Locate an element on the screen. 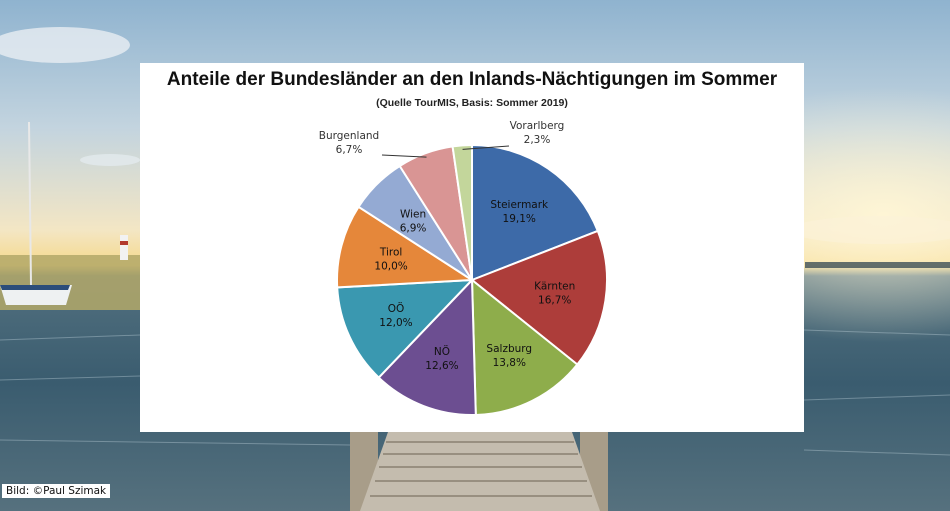  slice-label-burgenland: Burgenland is located at coordinates (349, 136).